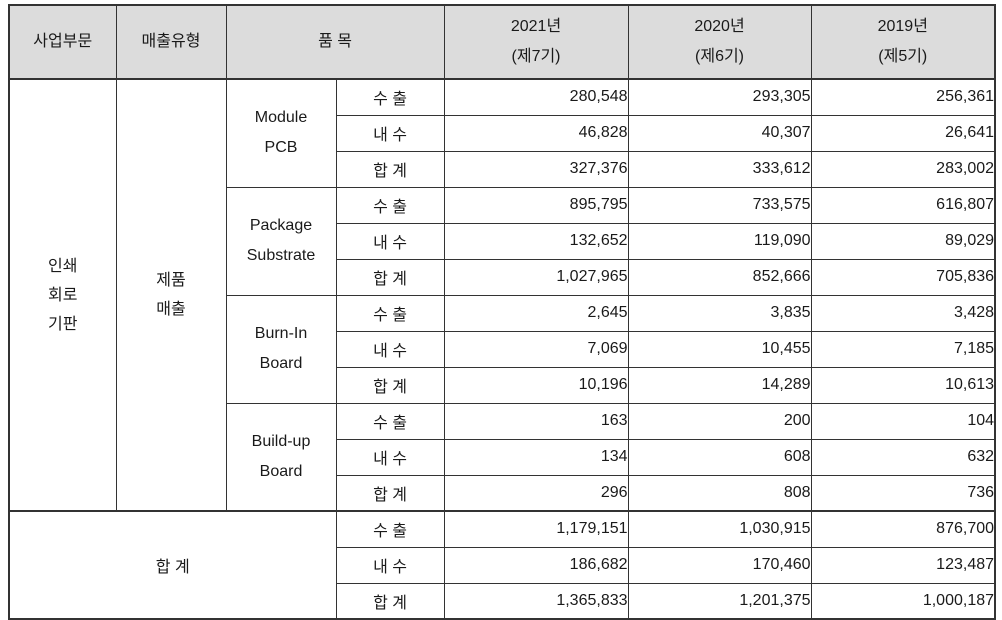  I want to click on col-header-item: 품 목, so click(335, 42).